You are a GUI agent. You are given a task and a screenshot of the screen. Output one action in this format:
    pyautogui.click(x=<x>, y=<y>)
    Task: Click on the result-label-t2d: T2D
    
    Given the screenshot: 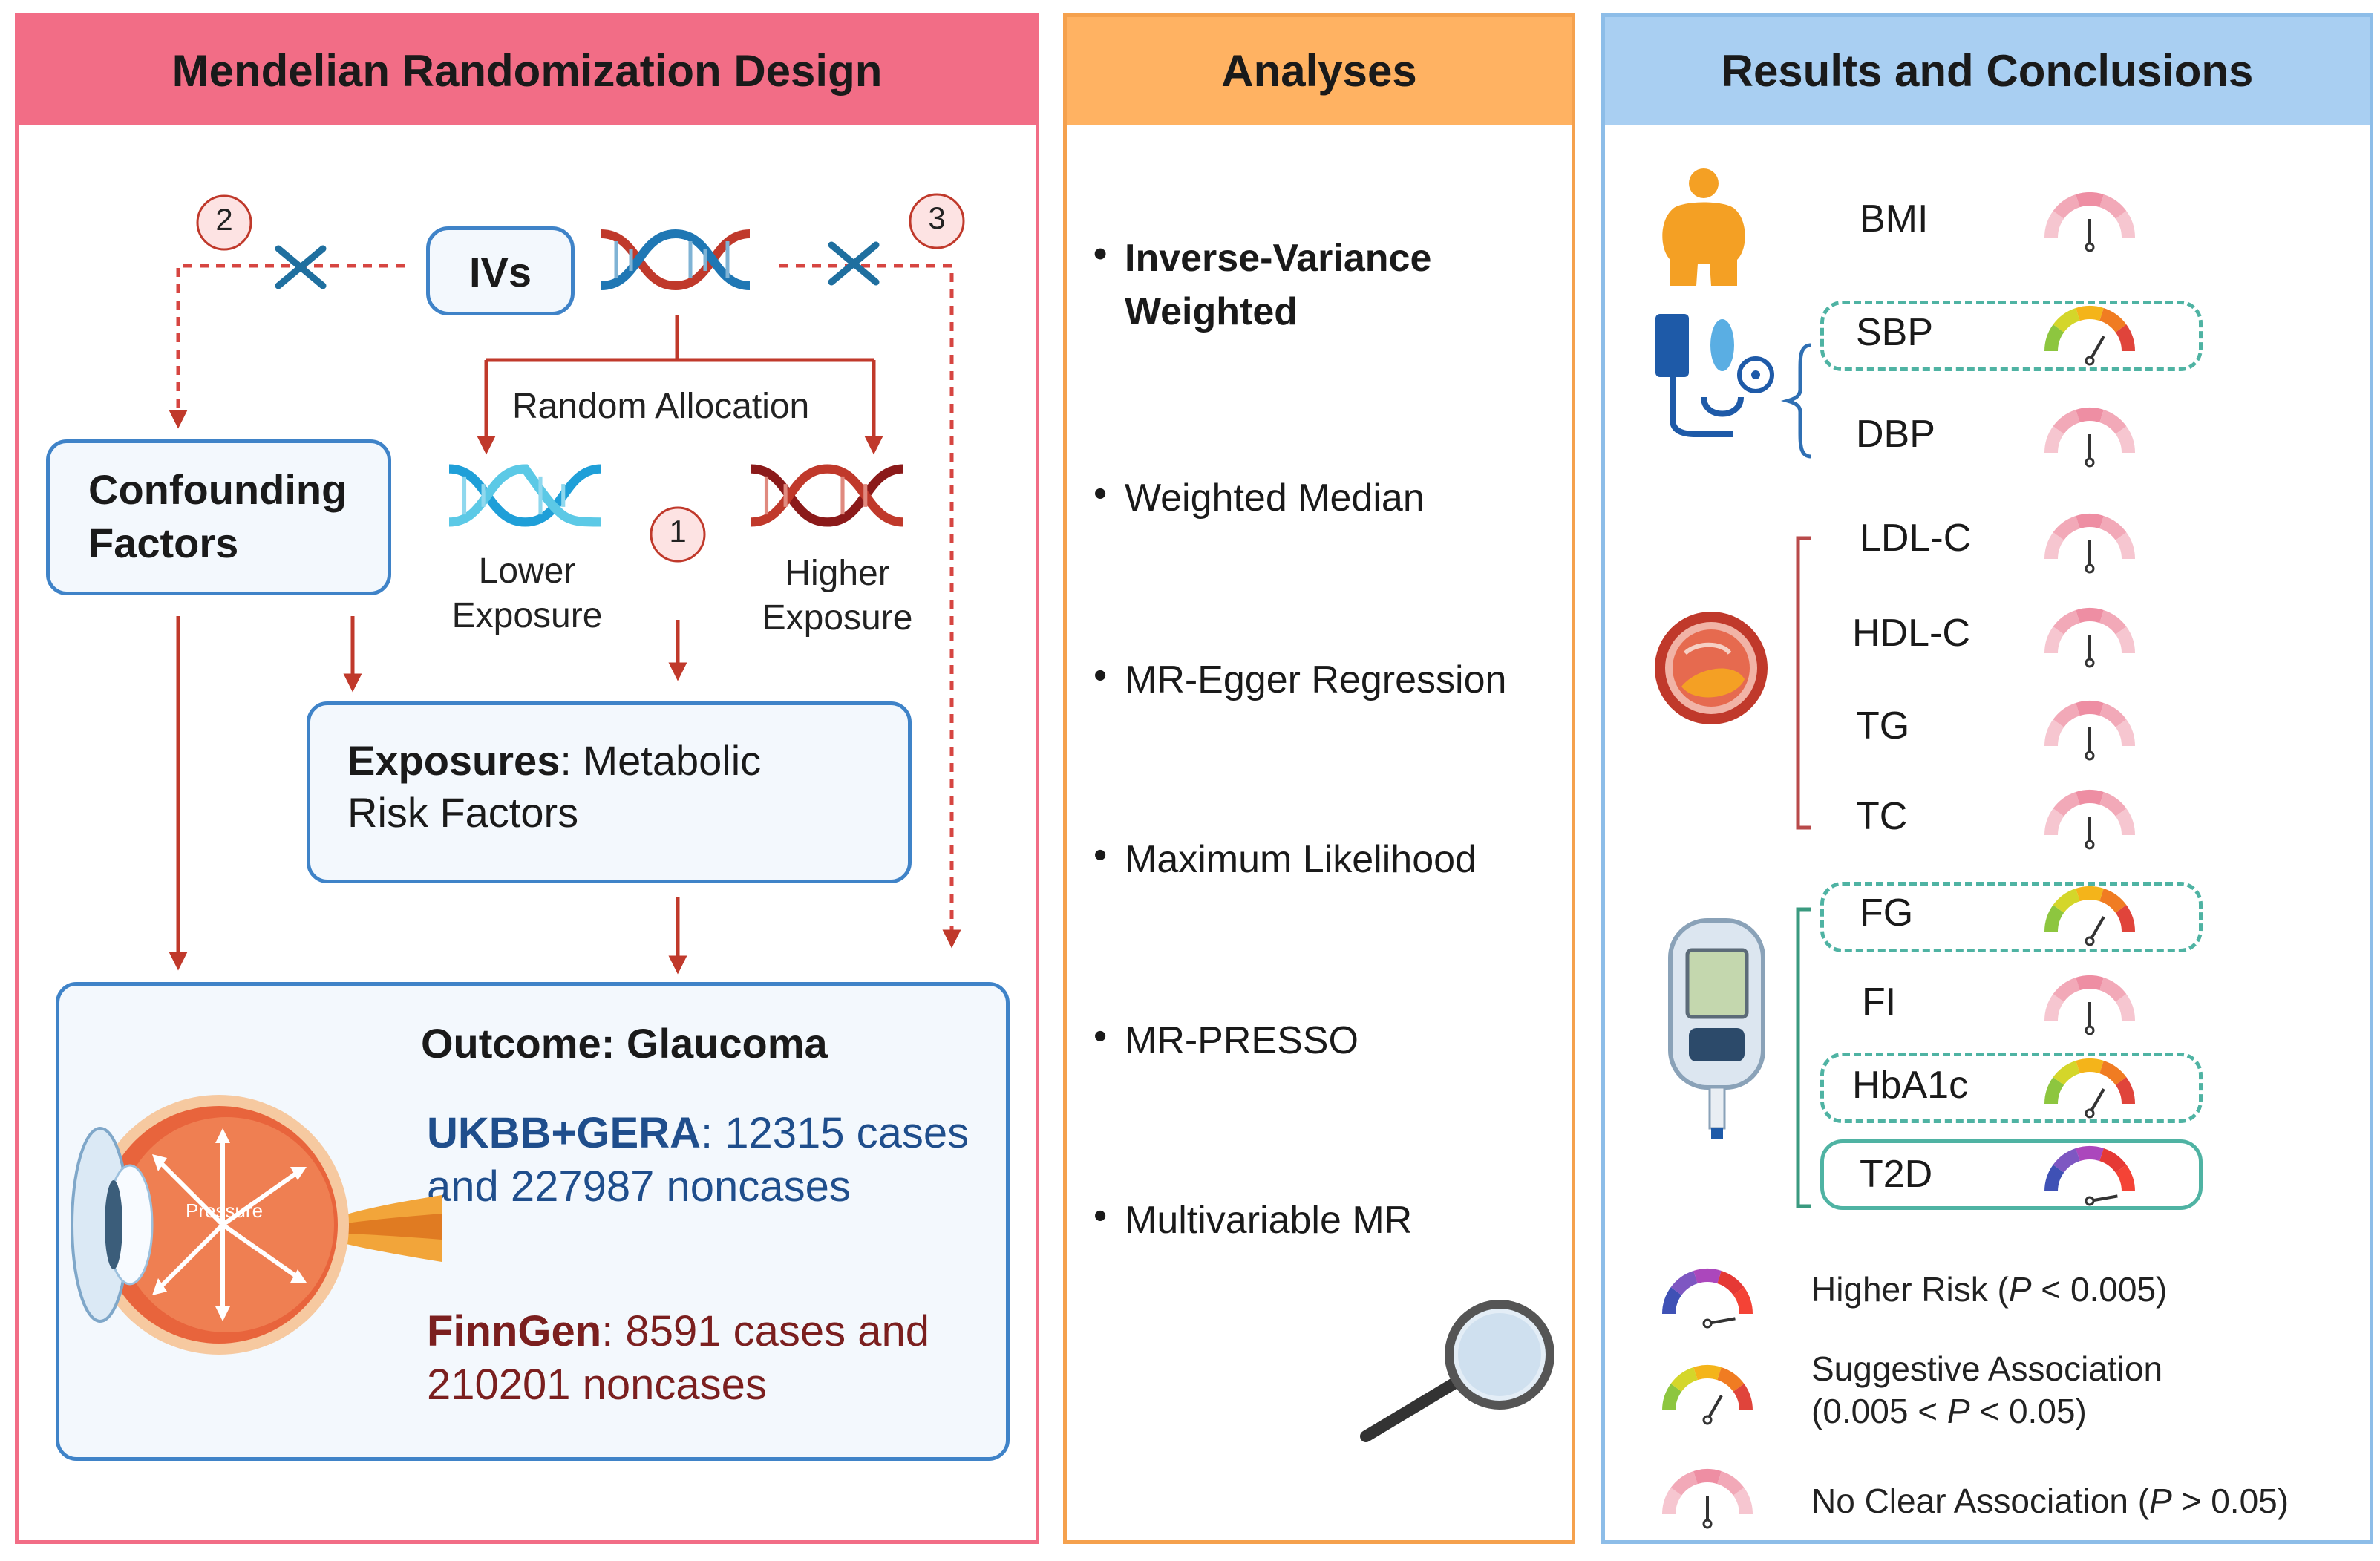 What is the action you would take?
    pyautogui.click(x=1896, y=1174)
    